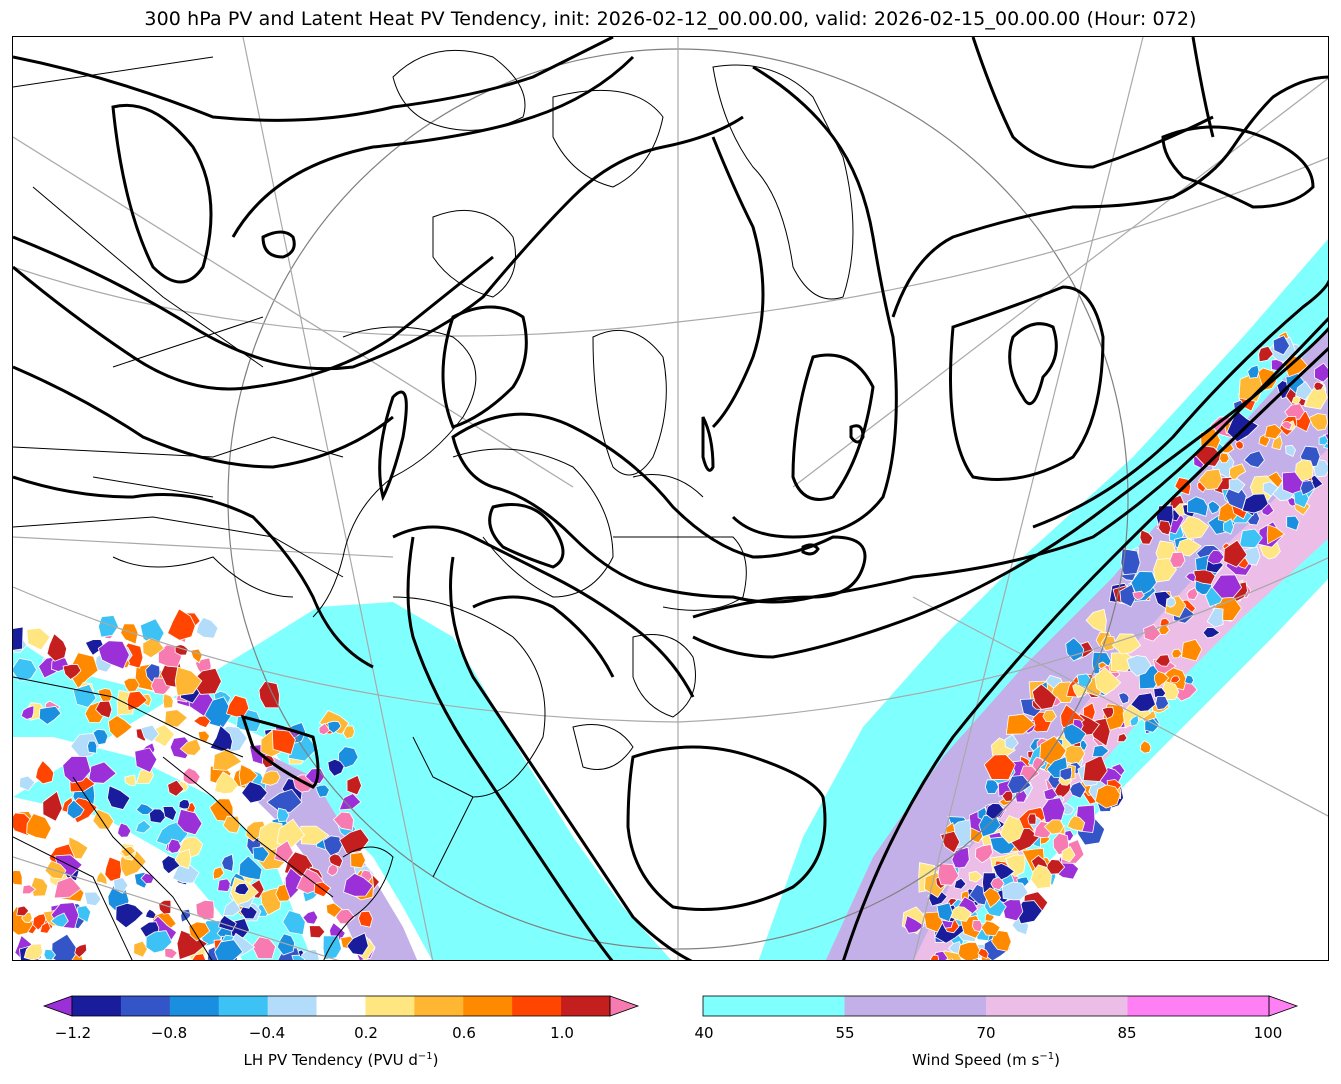 Image resolution: width=1341 pixels, height=1084 pixels. I want to click on wind-colorbar, so click(1000, 1010).